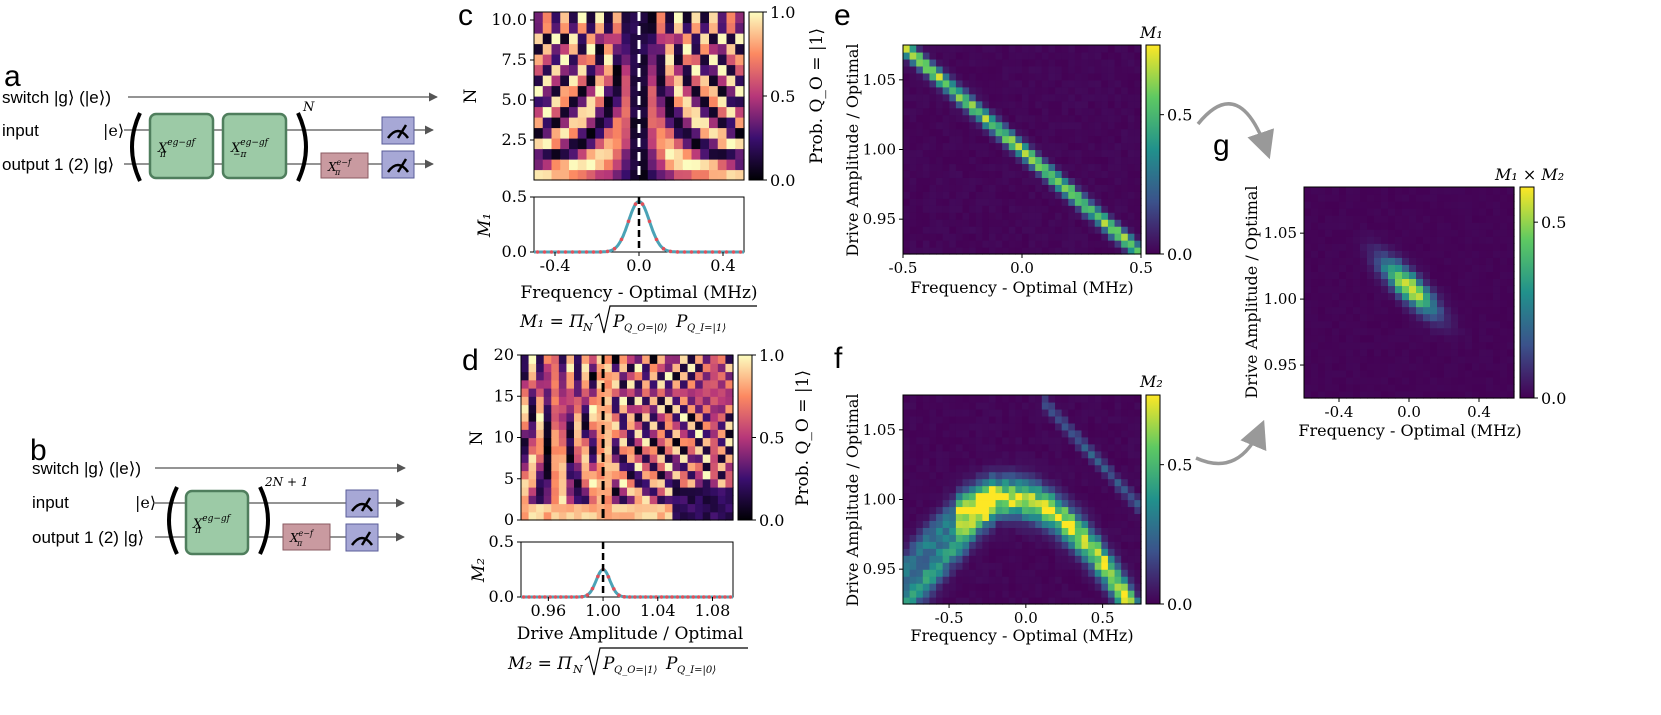 This screenshot has width=1661, height=715. I want to click on y-tick-label: 20, so click(504, 354).